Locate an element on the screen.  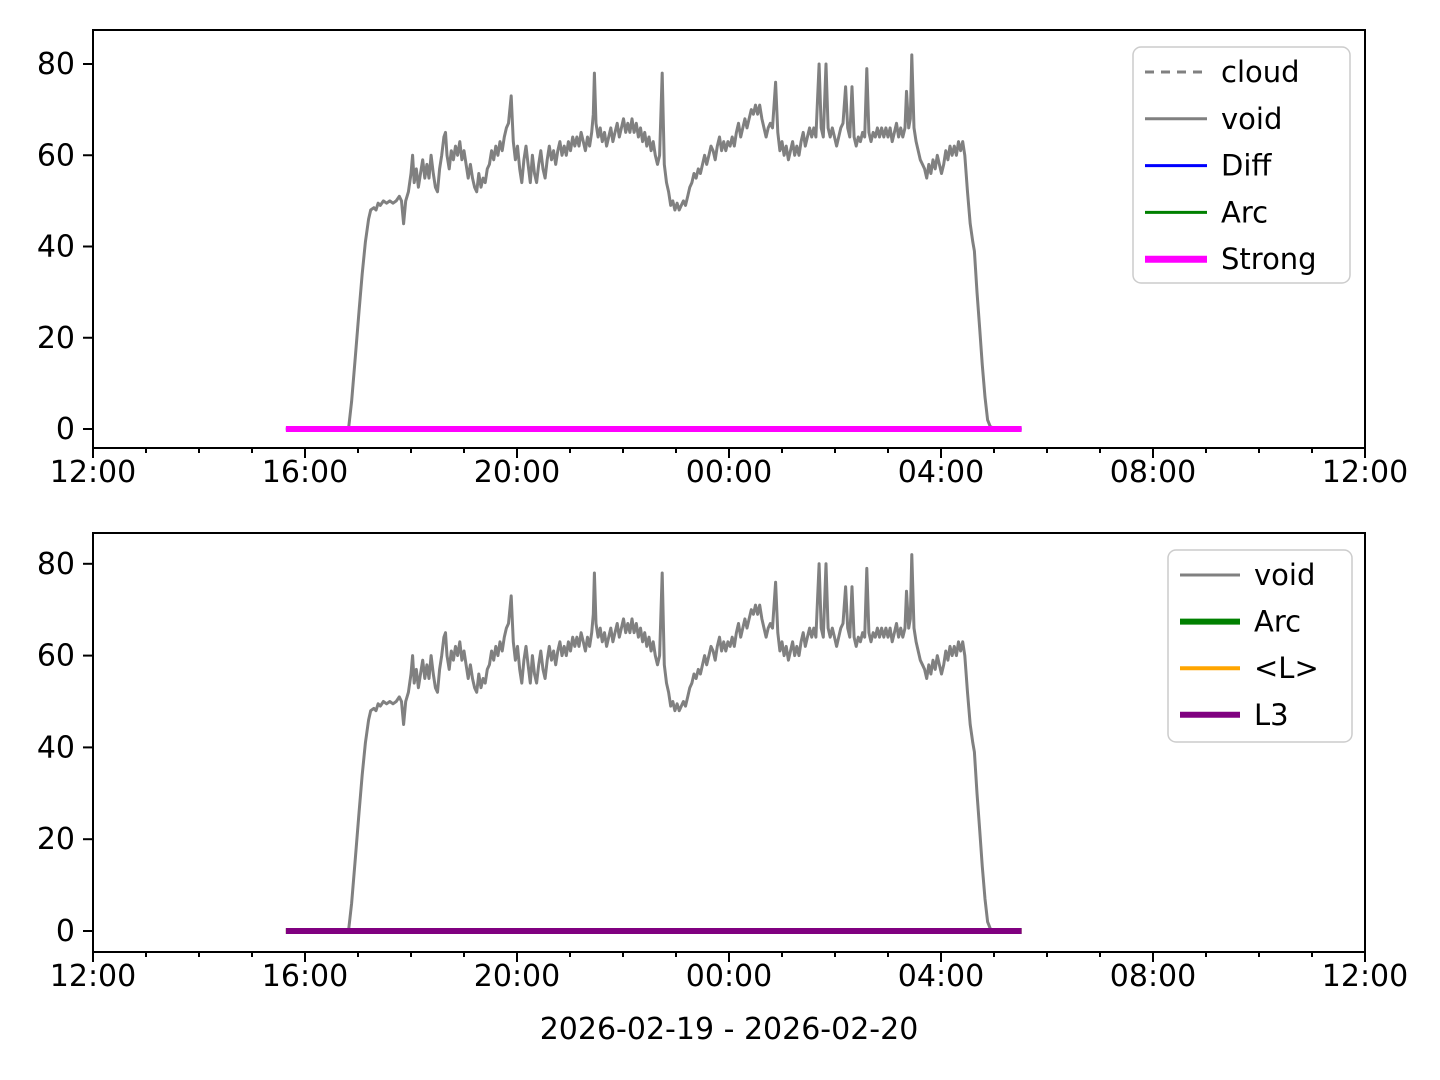
x-axis-label: 2026-02-19 - 2026-02-20 is located at coordinates (729, 1029).